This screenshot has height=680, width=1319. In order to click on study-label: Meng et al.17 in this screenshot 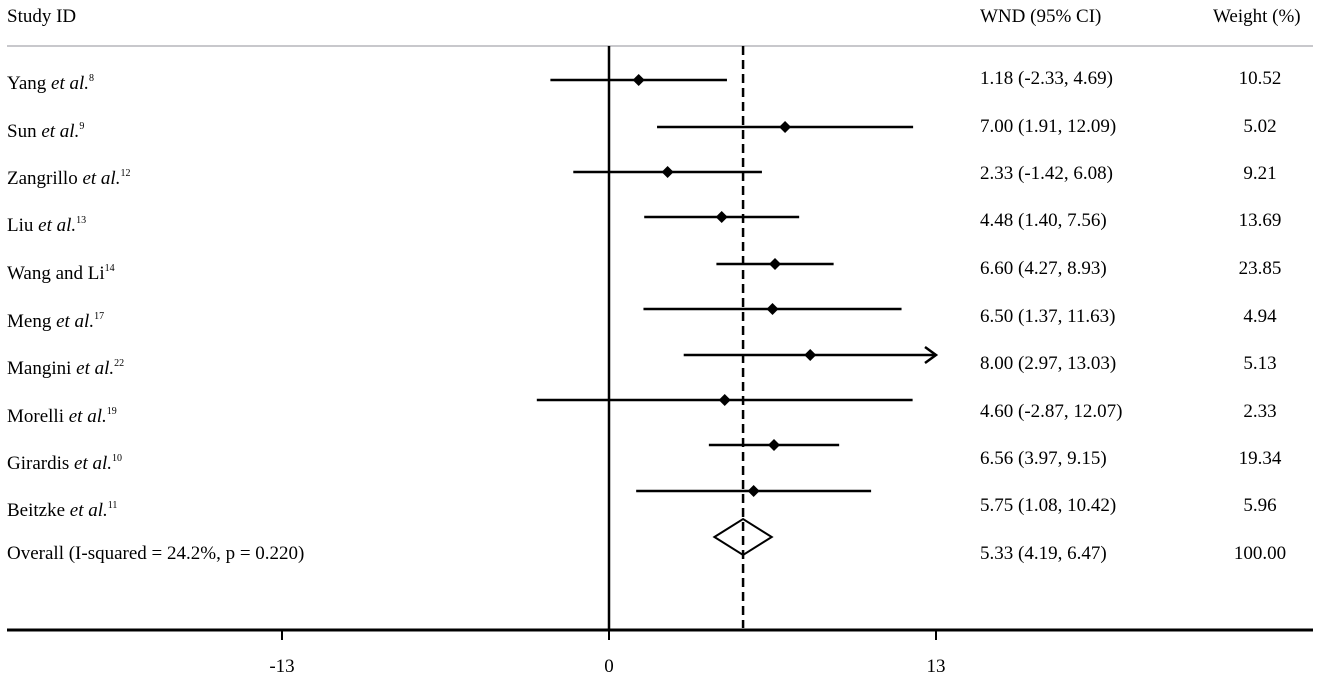, I will do `click(55, 319)`.